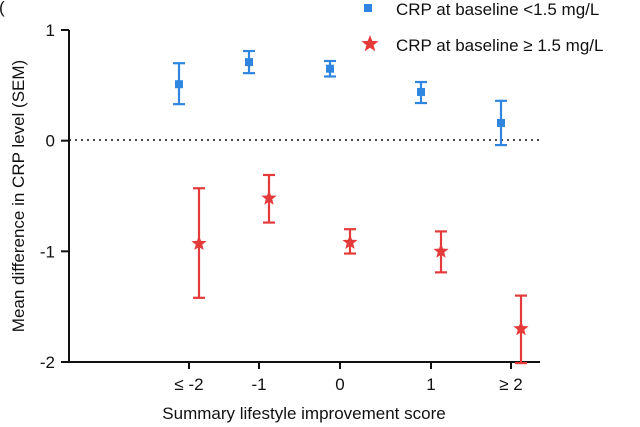 This screenshot has width=640, height=427. What do you see at coordinates (370, 43) in the screenshot?
I see `legend-marker-star` at bounding box center [370, 43].